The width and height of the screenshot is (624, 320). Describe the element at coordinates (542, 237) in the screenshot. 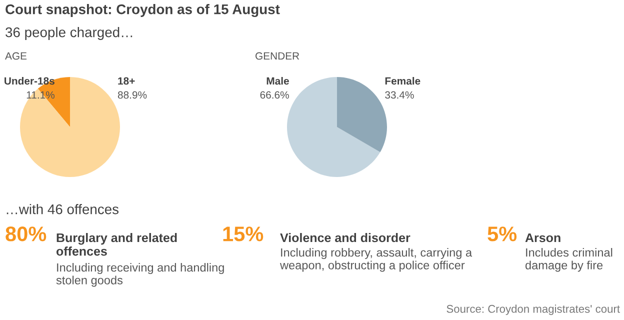

I see `category-label: Arson` at that location.